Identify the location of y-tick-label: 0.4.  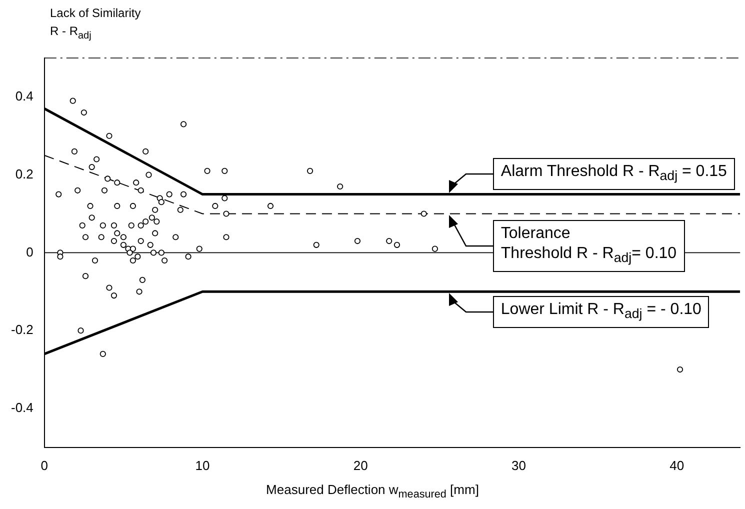
(24, 96).